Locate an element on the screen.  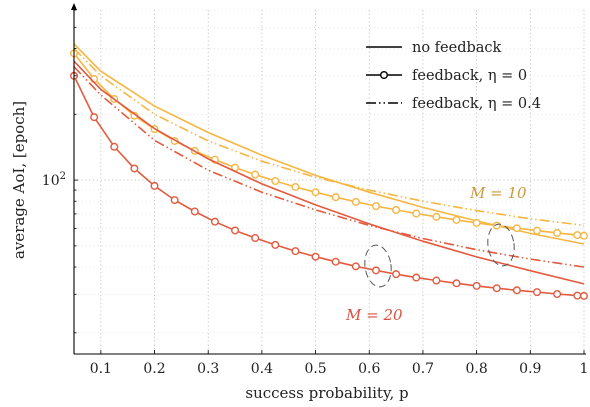
x-tick-label: 1 is located at coordinates (584, 369).